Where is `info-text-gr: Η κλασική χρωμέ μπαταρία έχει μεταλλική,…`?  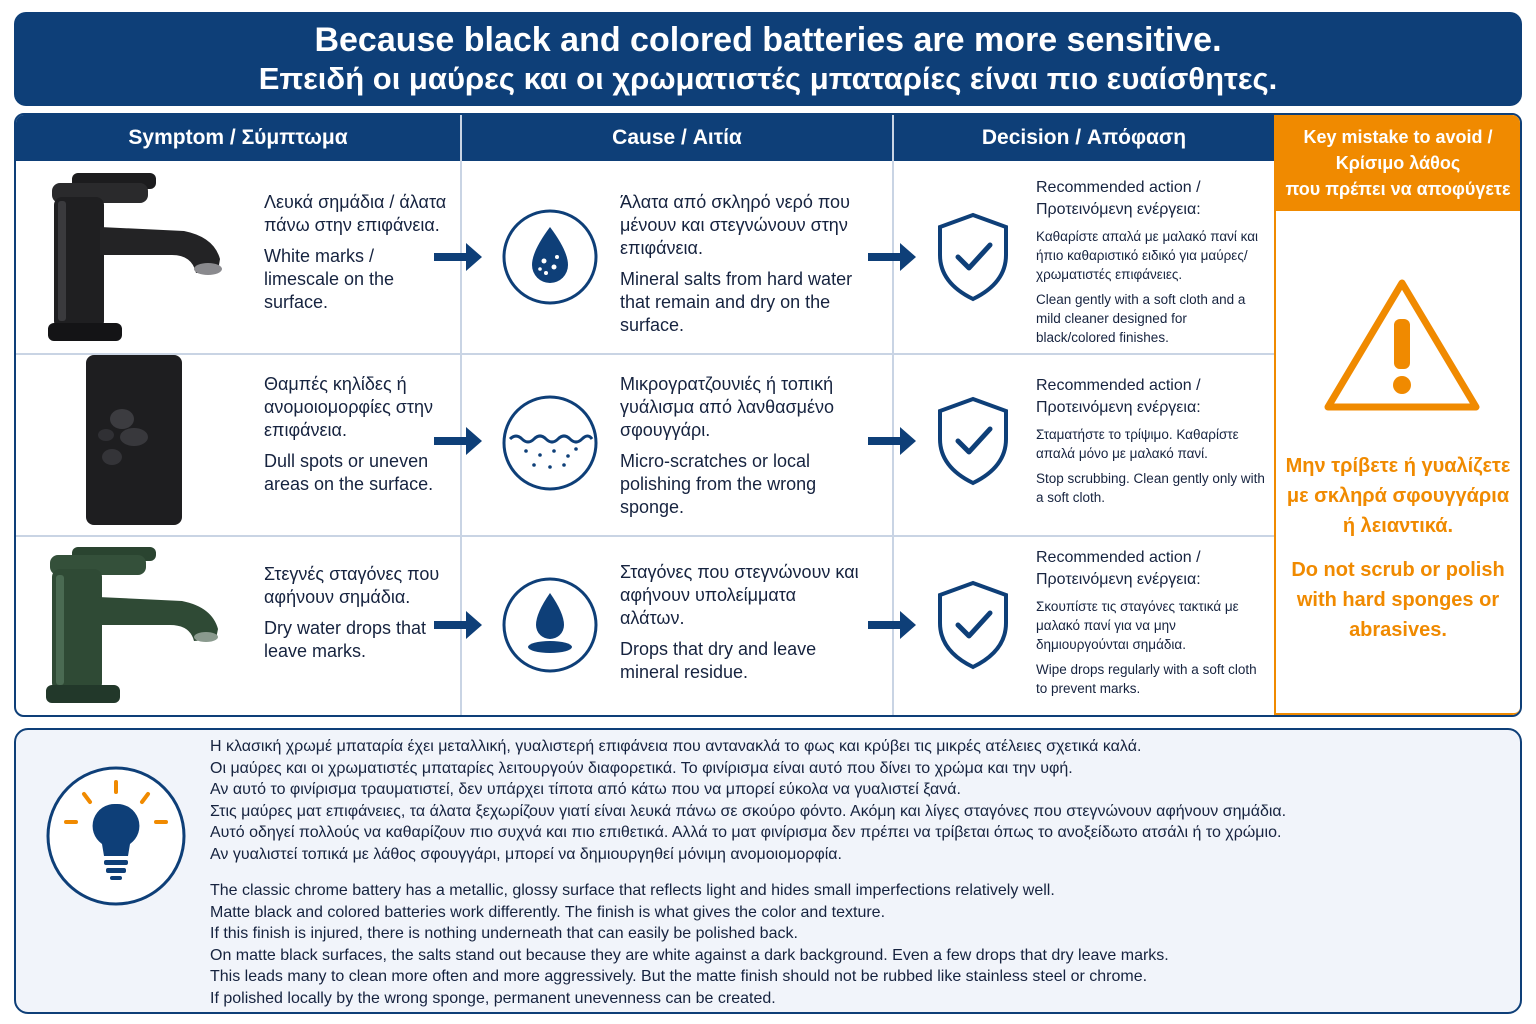
info-text-gr: Η κλασική χρωμέ μπαταρία έχει μεταλλική,… is located at coordinates (748, 800).